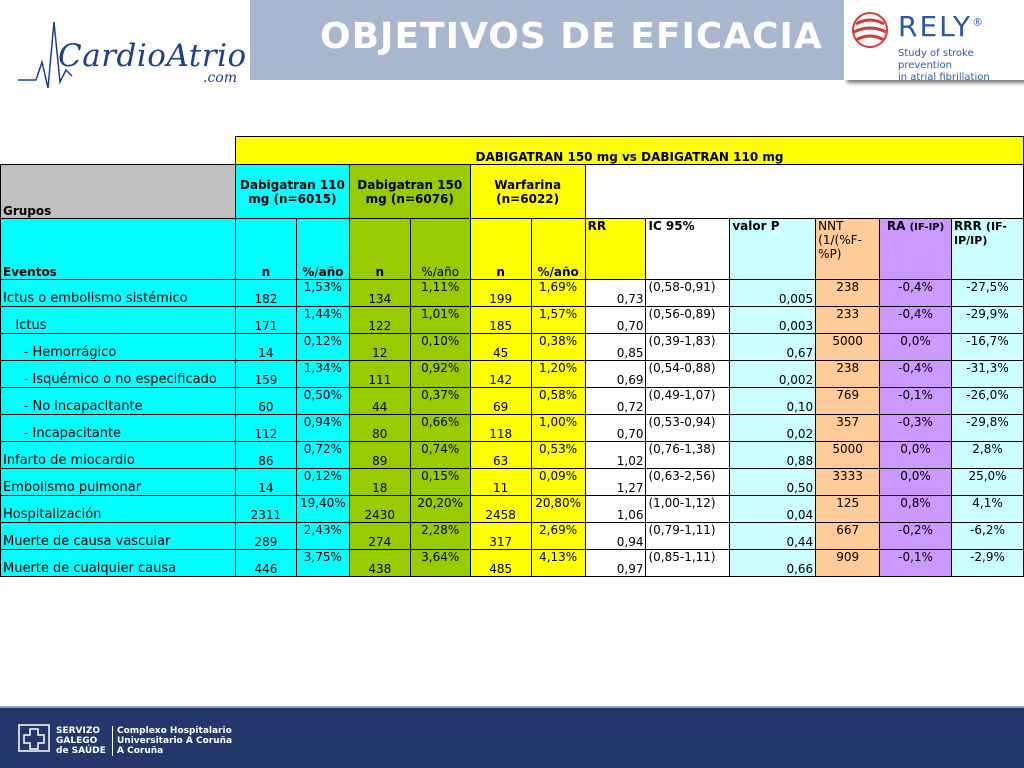 The width and height of the screenshot is (1024, 768). Describe the element at coordinates (615, 482) in the screenshot. I see `rr-value: 1,27` at that location.